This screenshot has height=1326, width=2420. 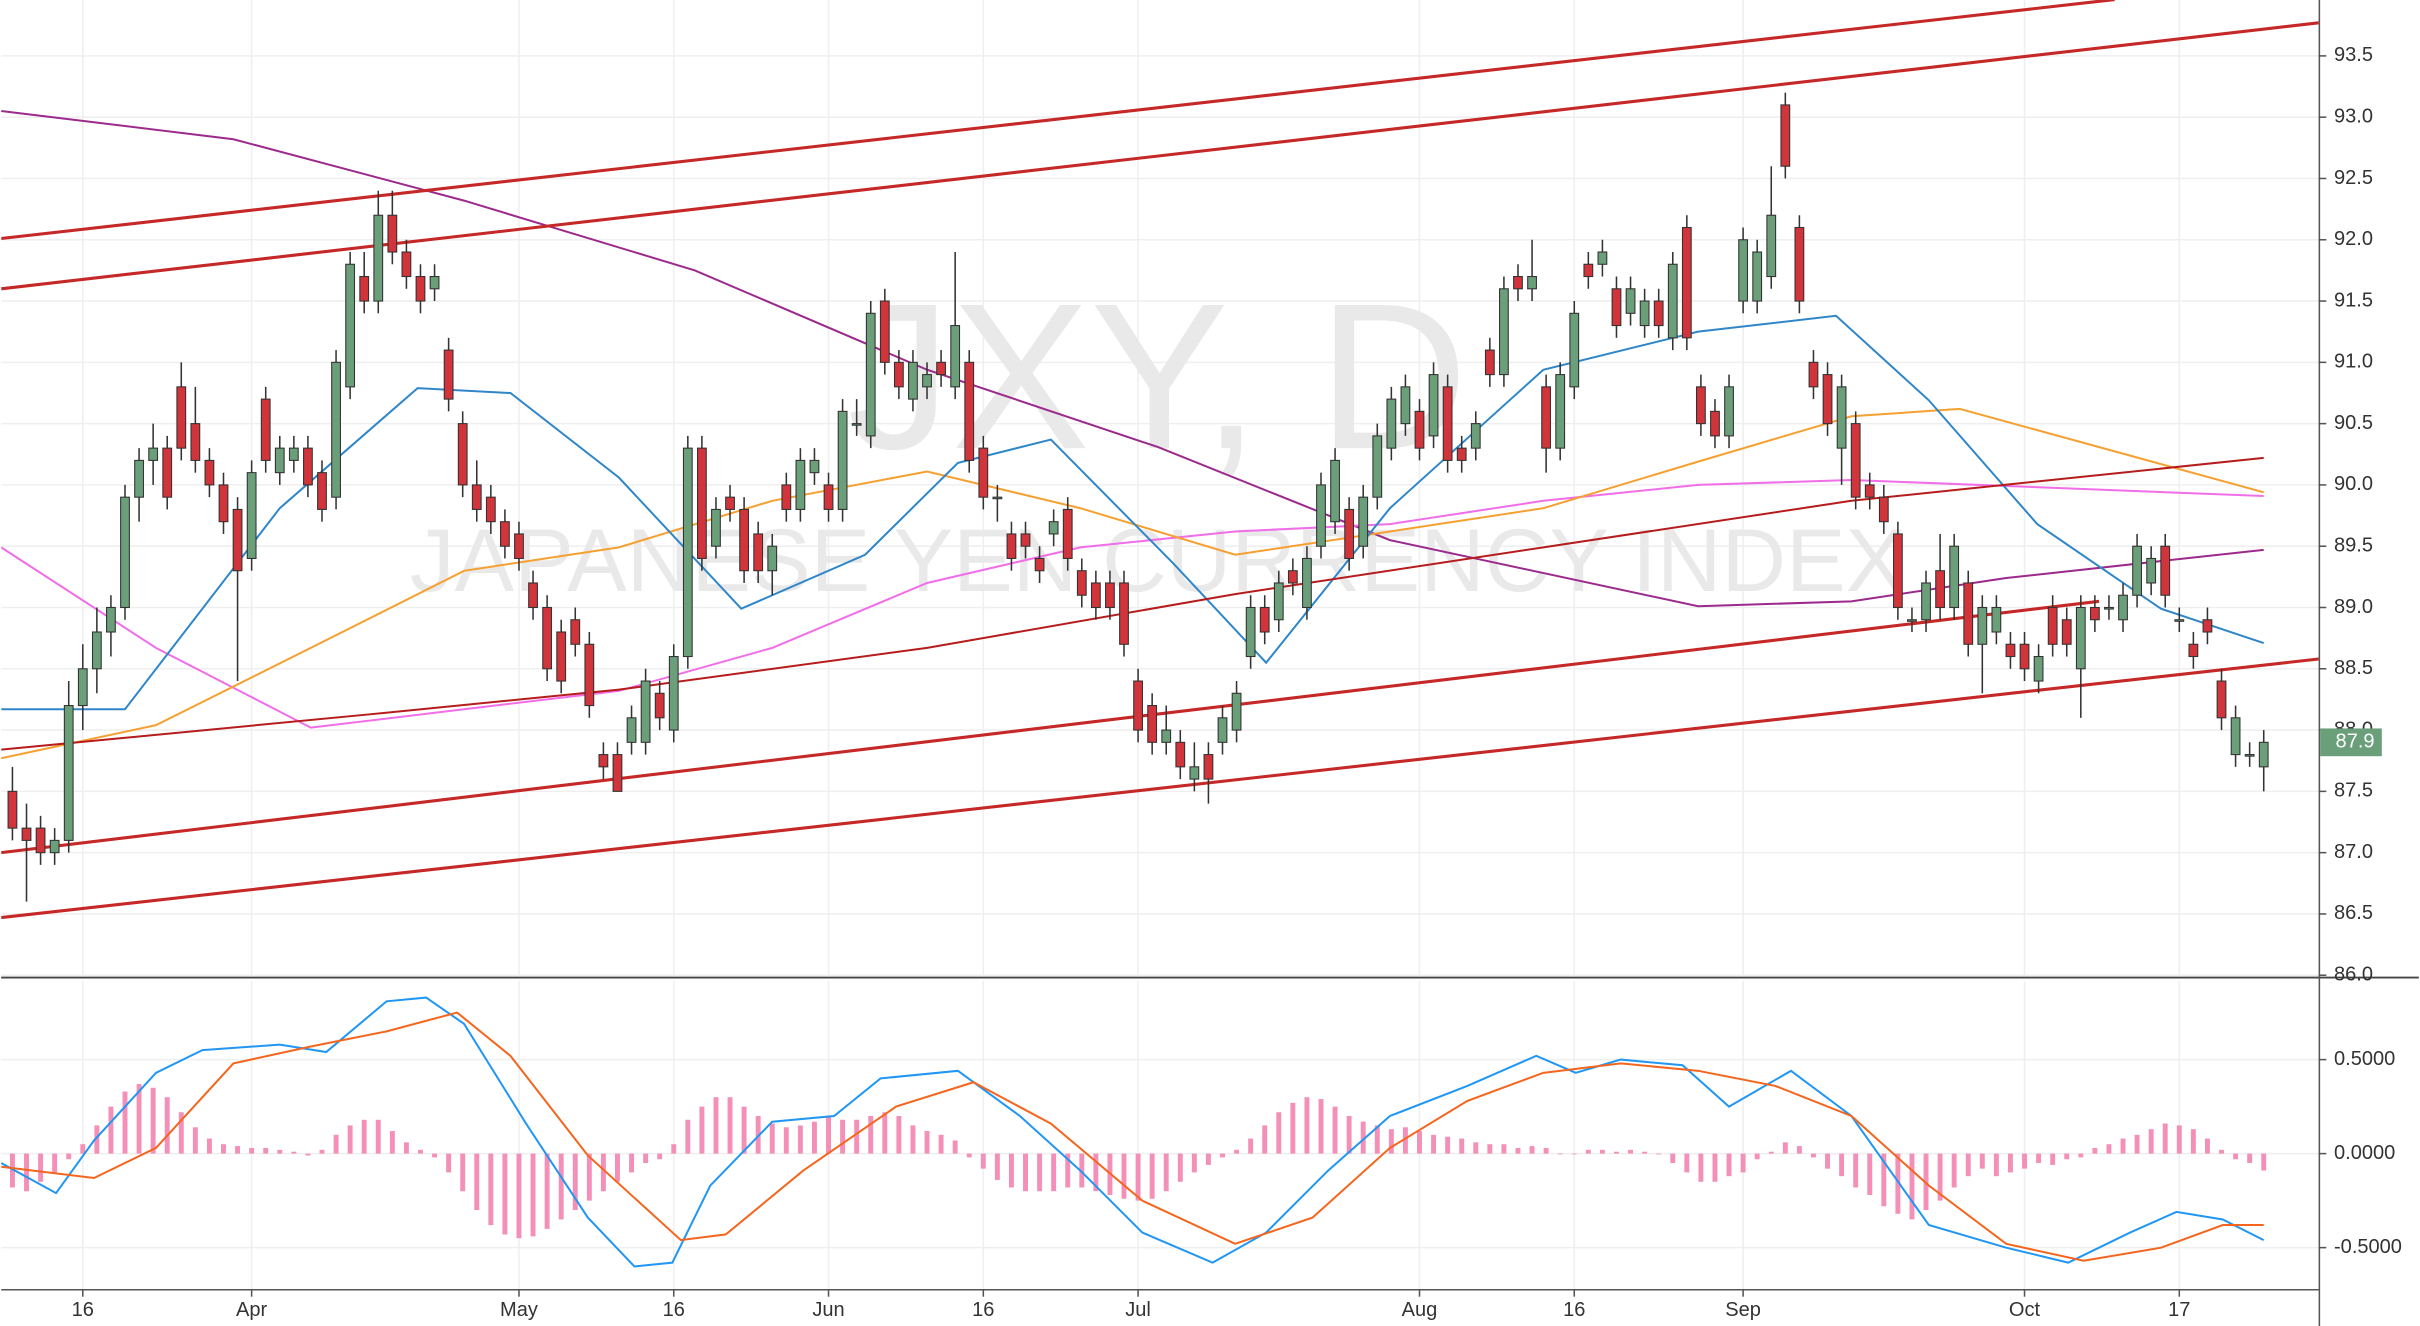 I want to click on y-tick-label: 86.0, so click(x=2353, y=975).